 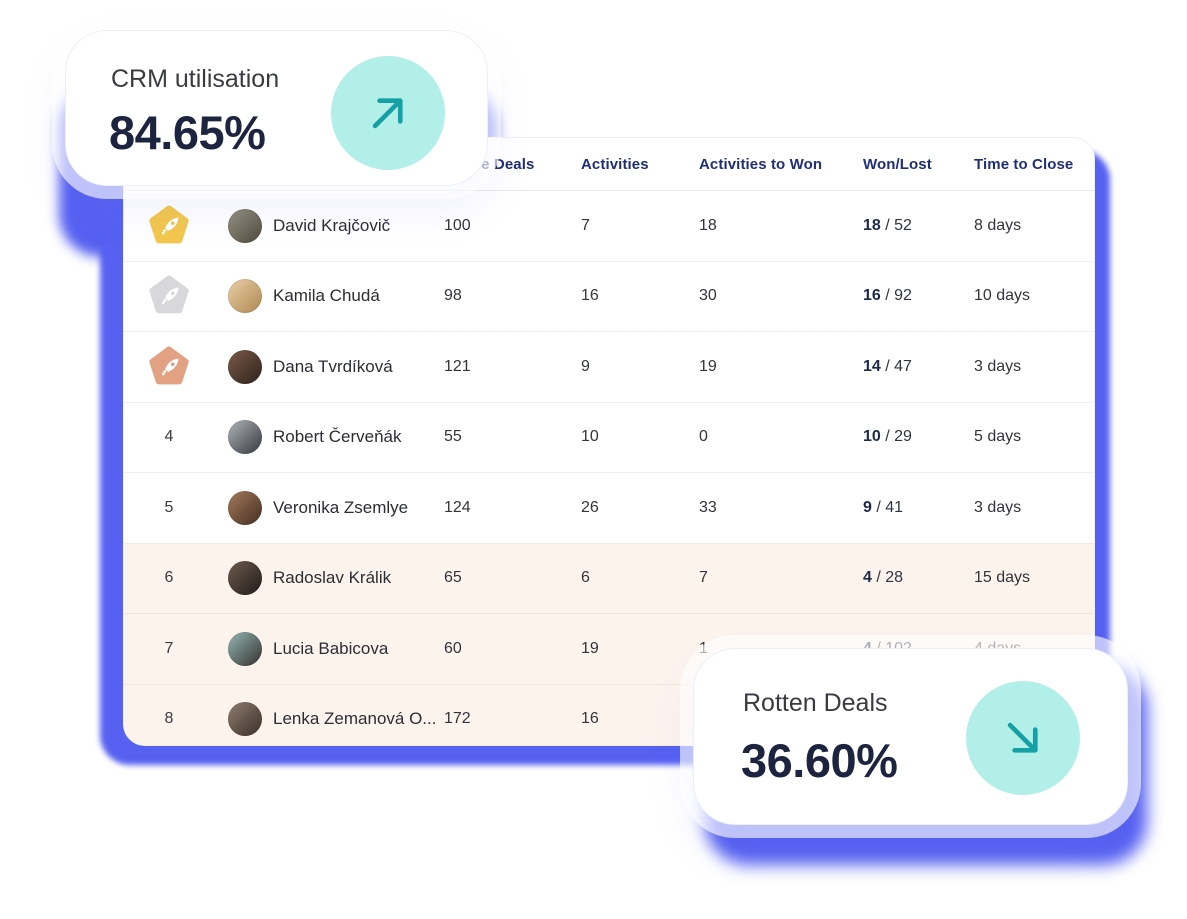 I want to click on active-deals-cell: 100, so click(x=457, y=225).